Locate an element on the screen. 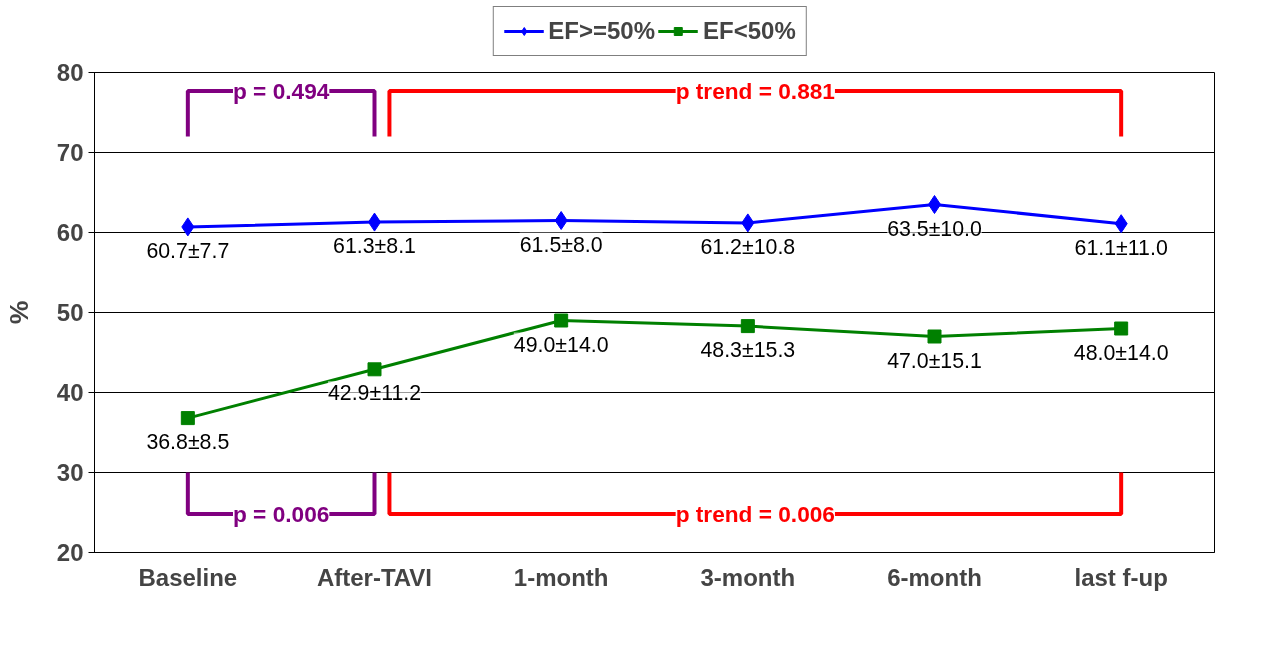  data-label: 60.7±7.7 is located at coordinates (188, 250).